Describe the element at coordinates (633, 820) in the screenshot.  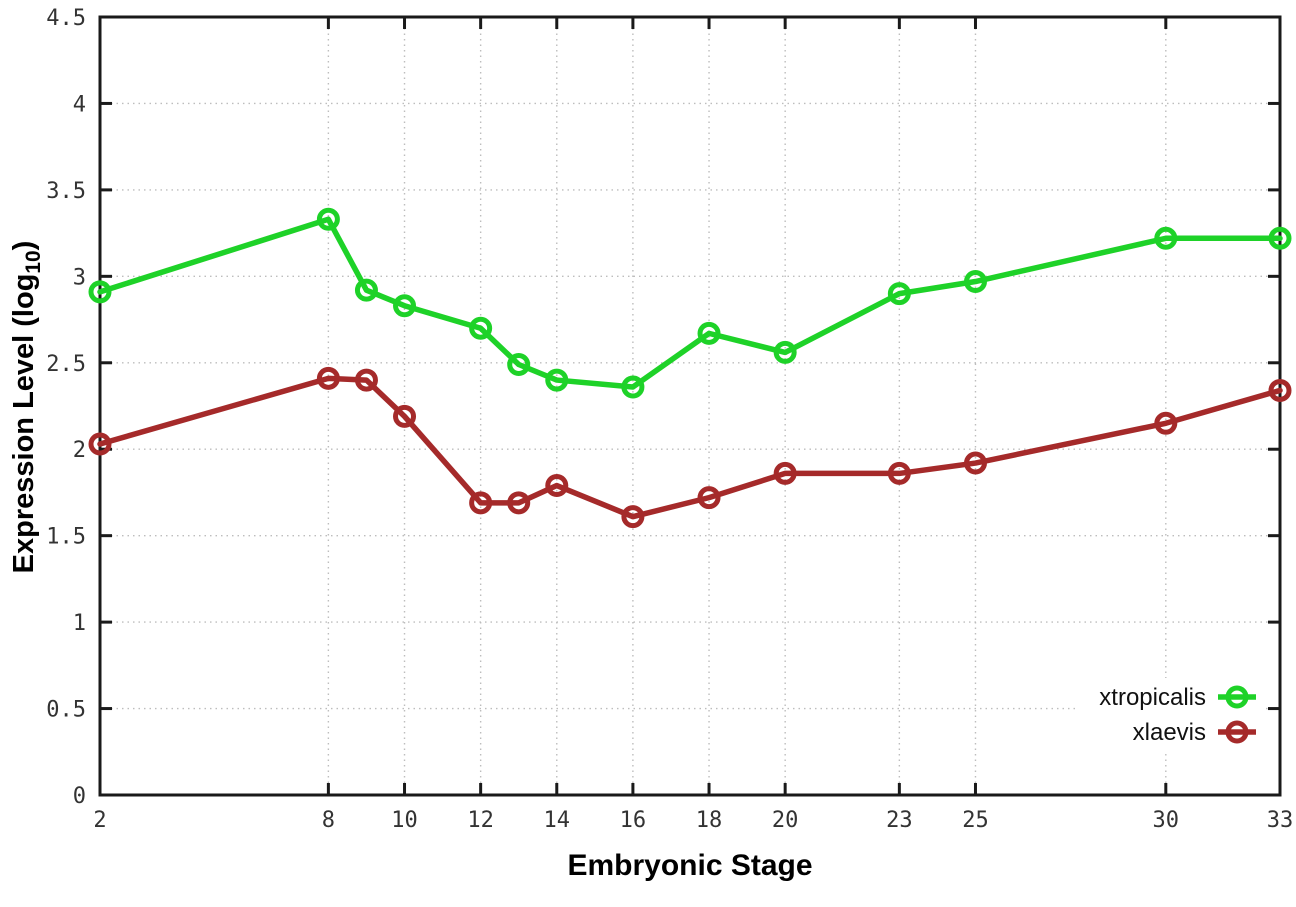
I see `x-tick-label-16: 16` at that location.